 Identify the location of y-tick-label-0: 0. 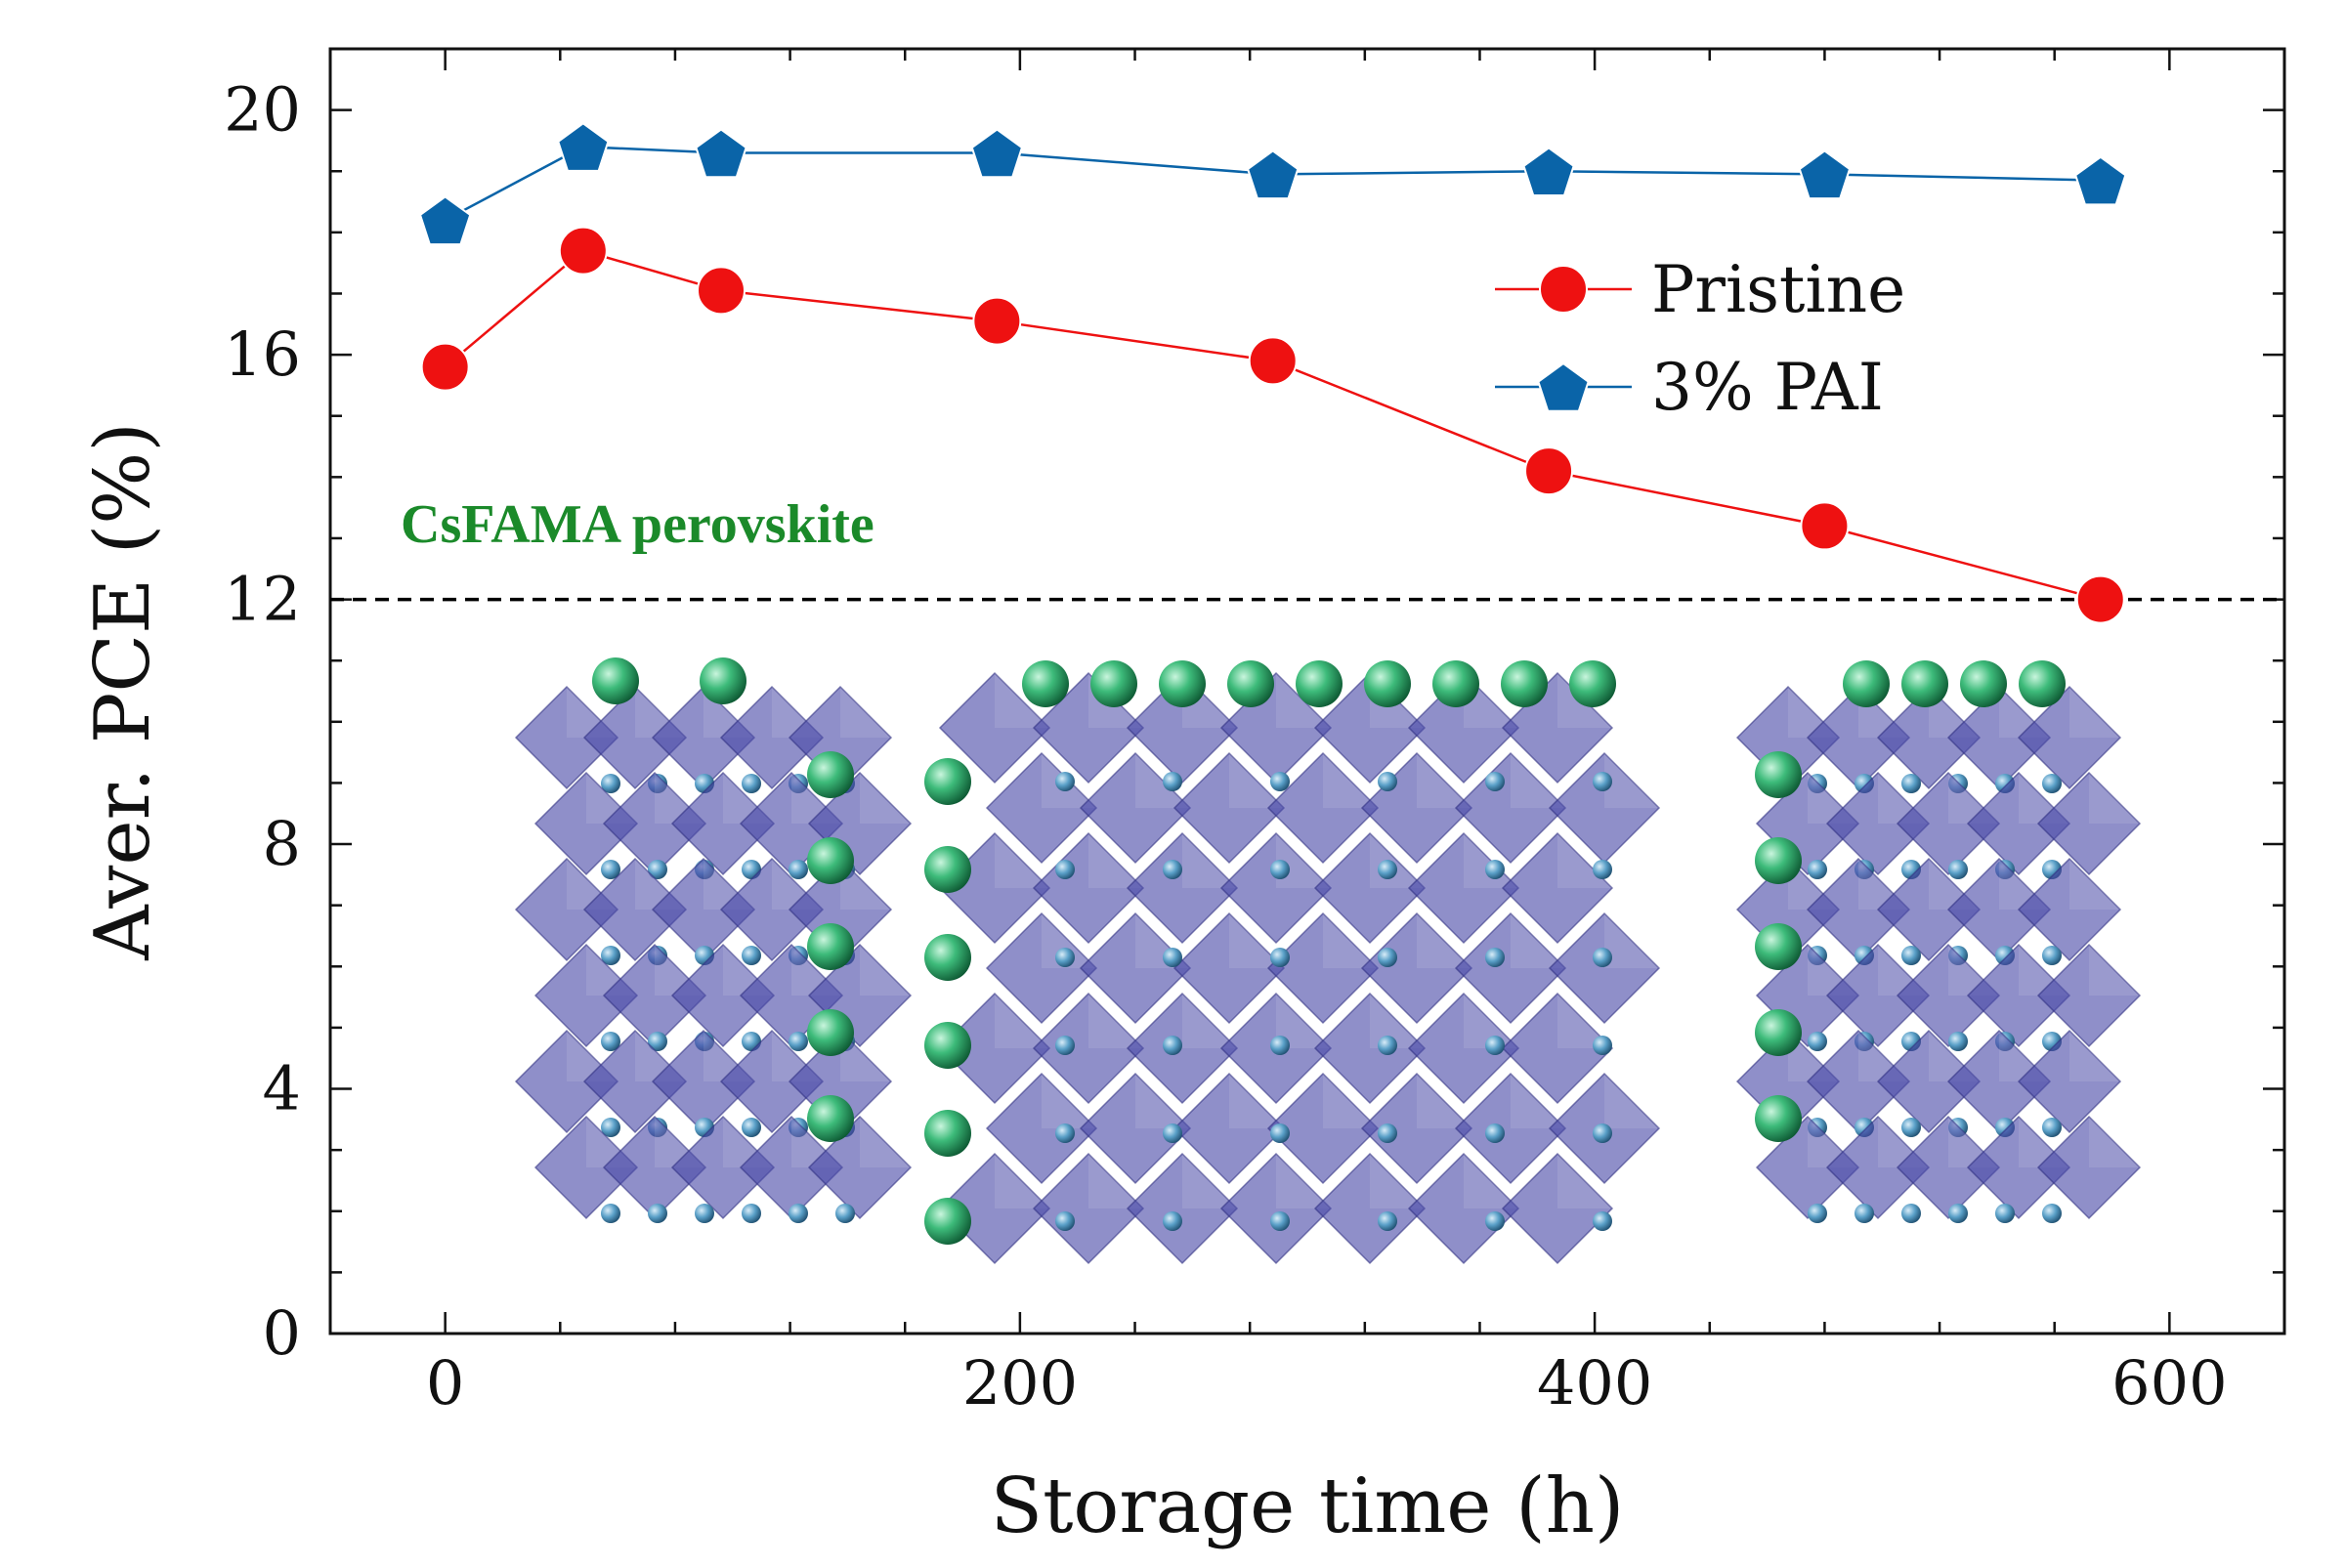
(282, 1333).